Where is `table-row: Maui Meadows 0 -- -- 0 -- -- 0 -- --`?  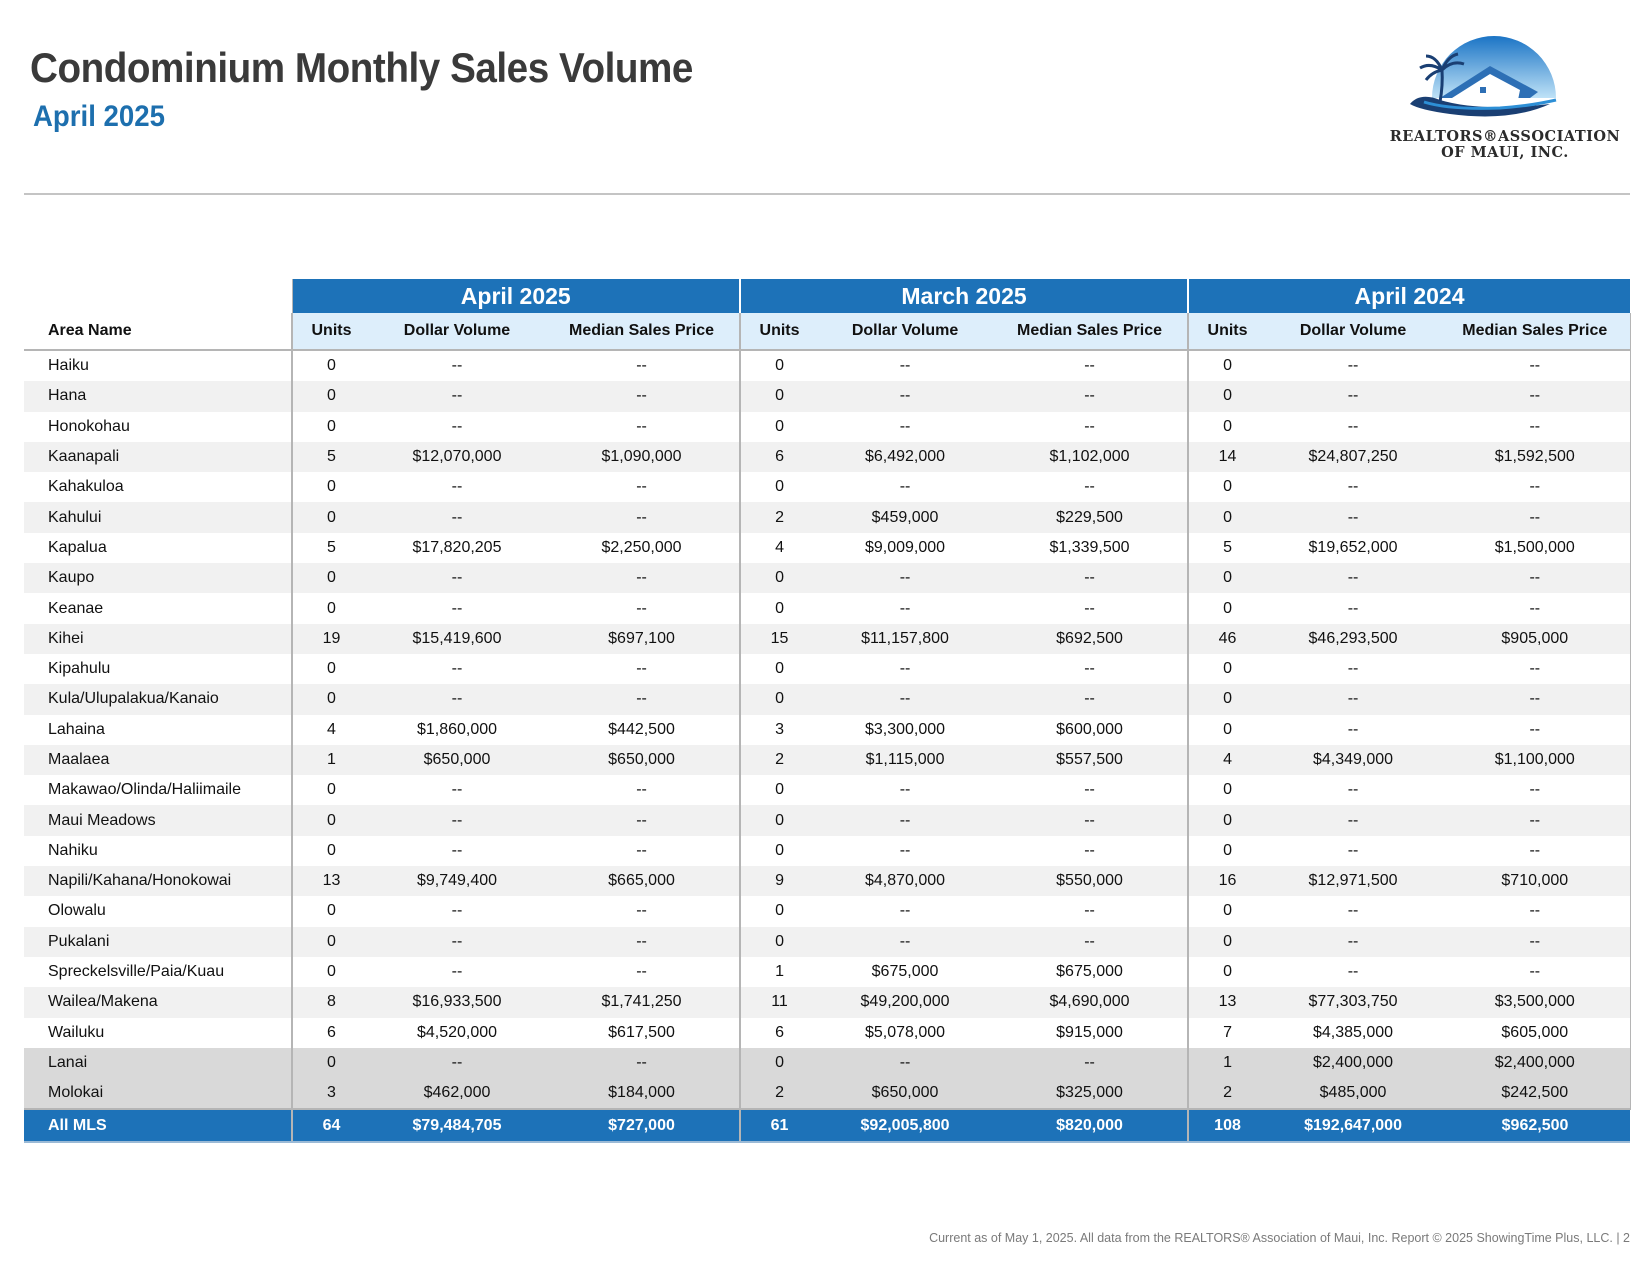 table-row: Maui Meadows 0 -- -- 0 -- -- 0 -- -- is located at coordinates (827, 820).